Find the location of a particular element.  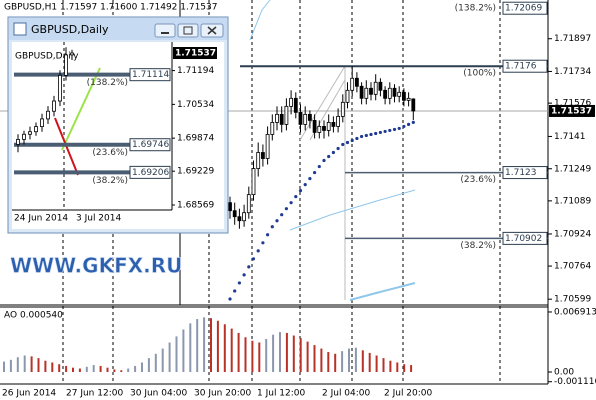

last-price-box is located at coordinates (572, 110).